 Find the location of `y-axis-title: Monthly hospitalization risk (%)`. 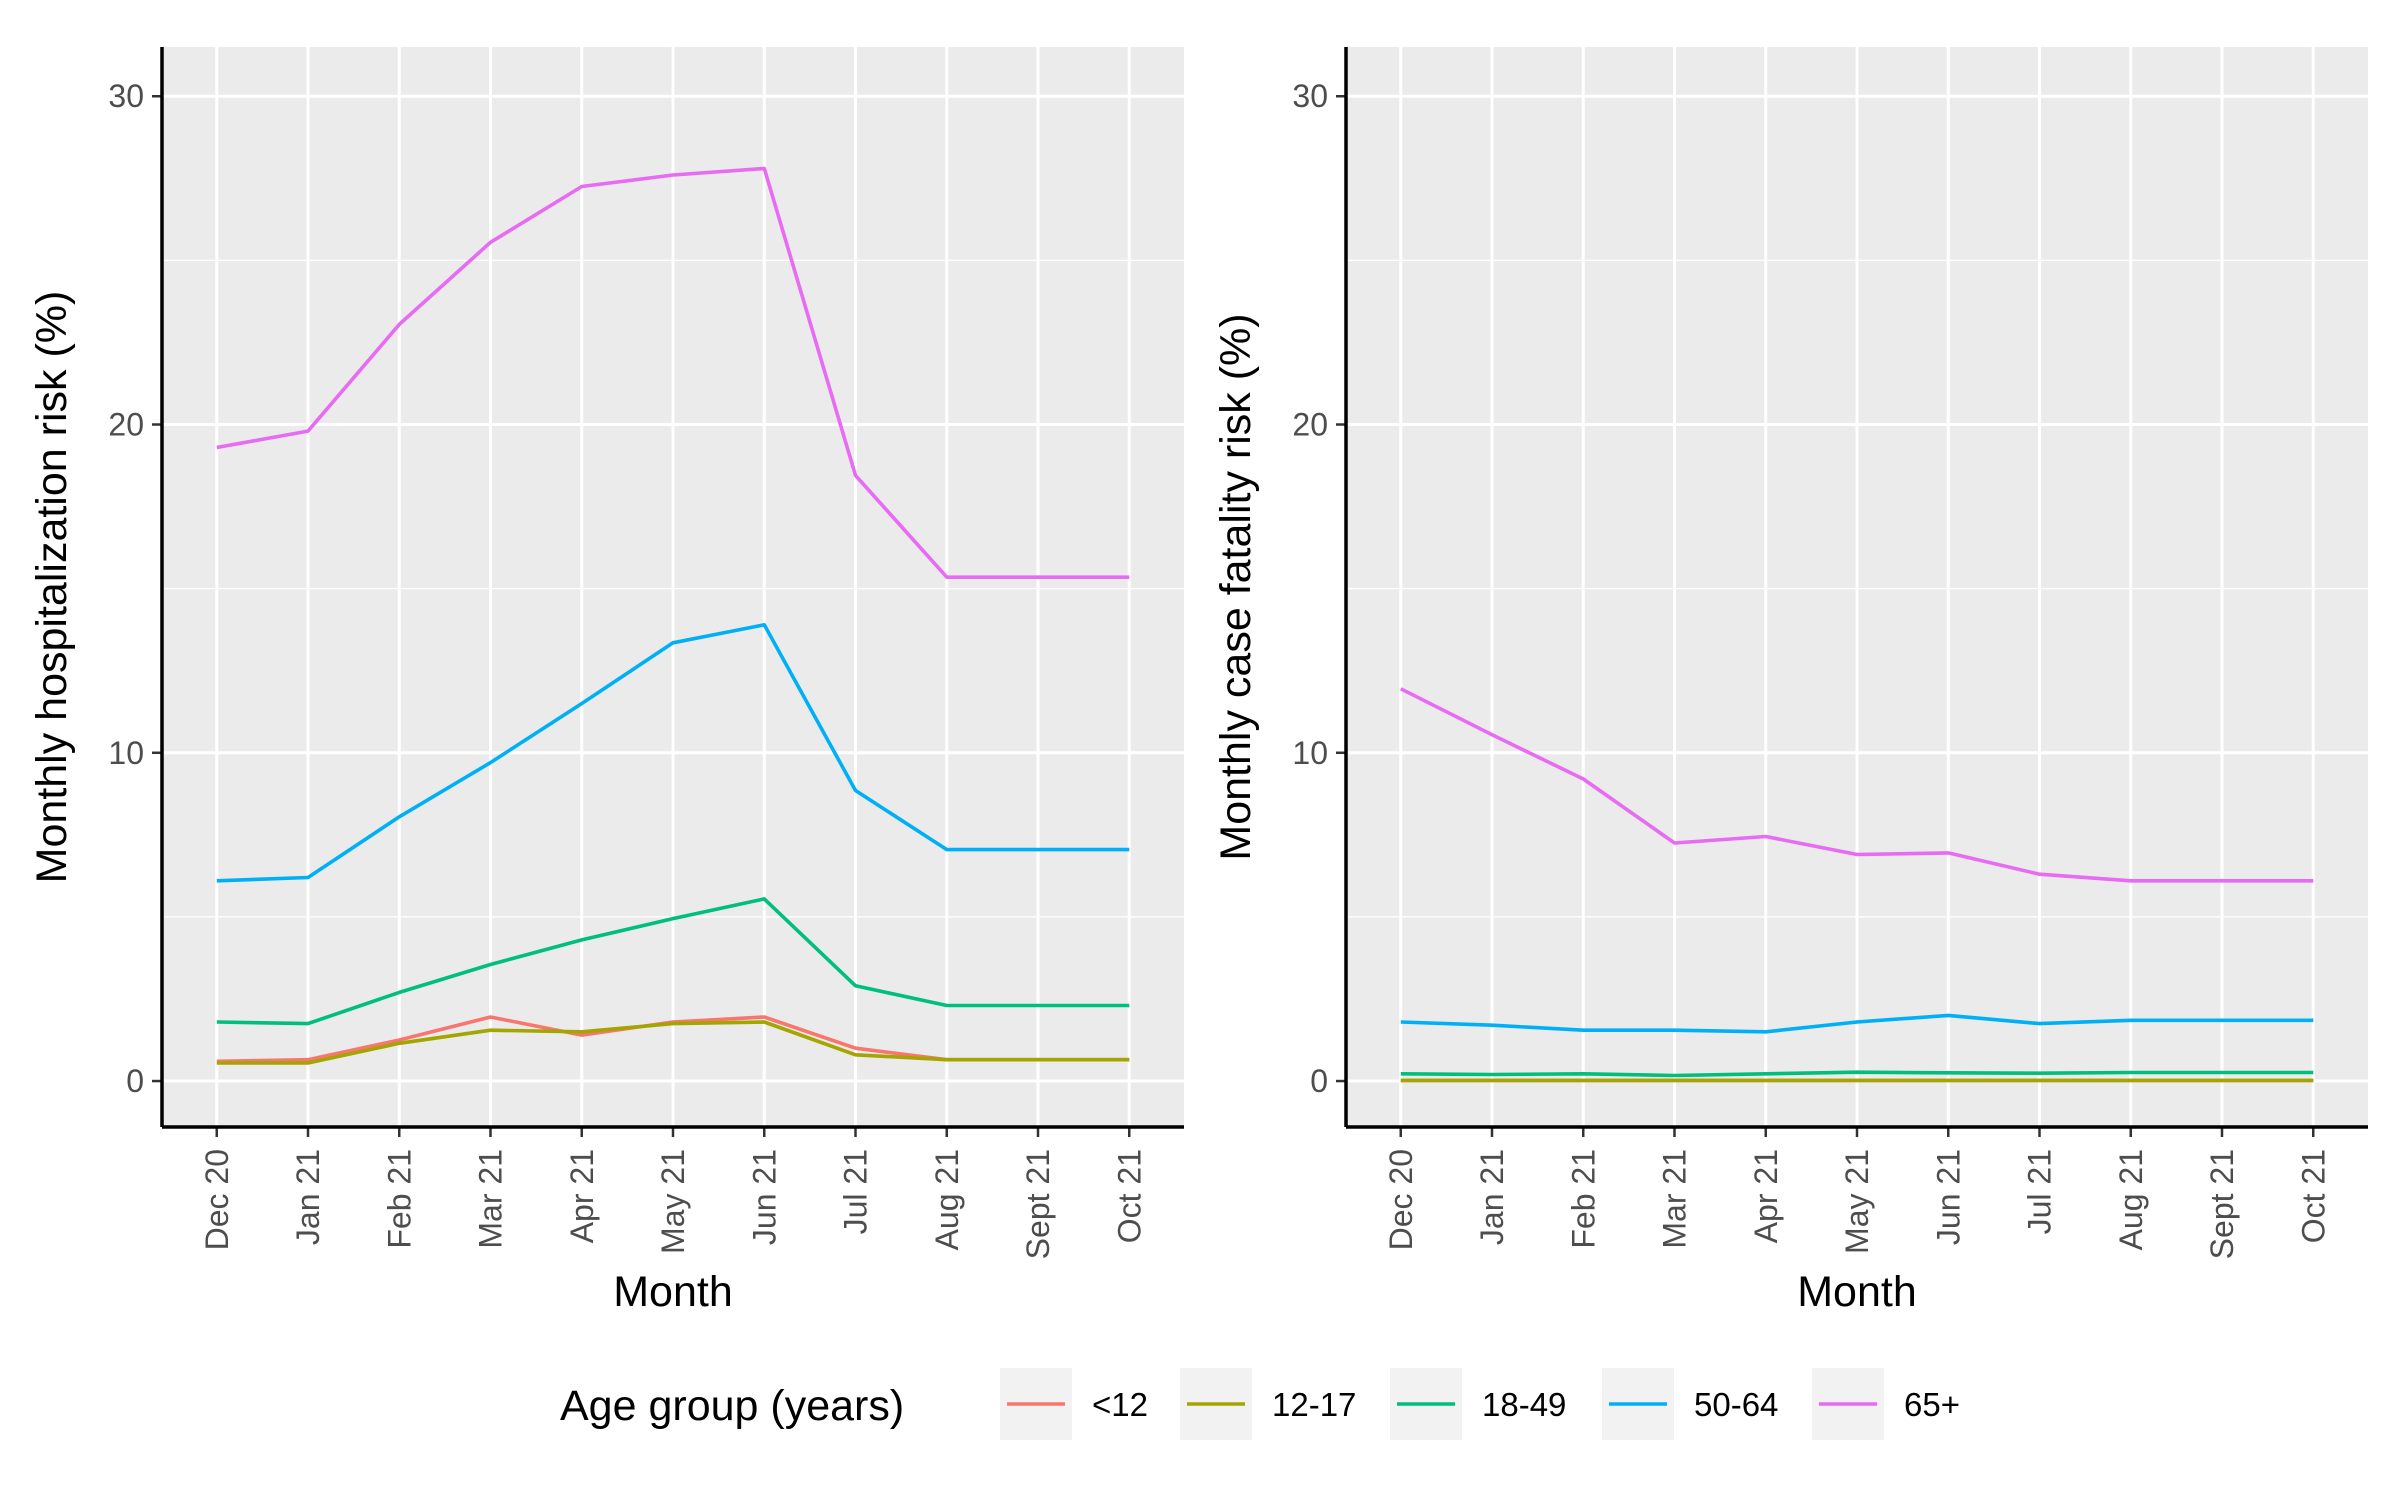

y-axis-title: Monthly hospitalization risk (%) is located at coordinates (52, 587).